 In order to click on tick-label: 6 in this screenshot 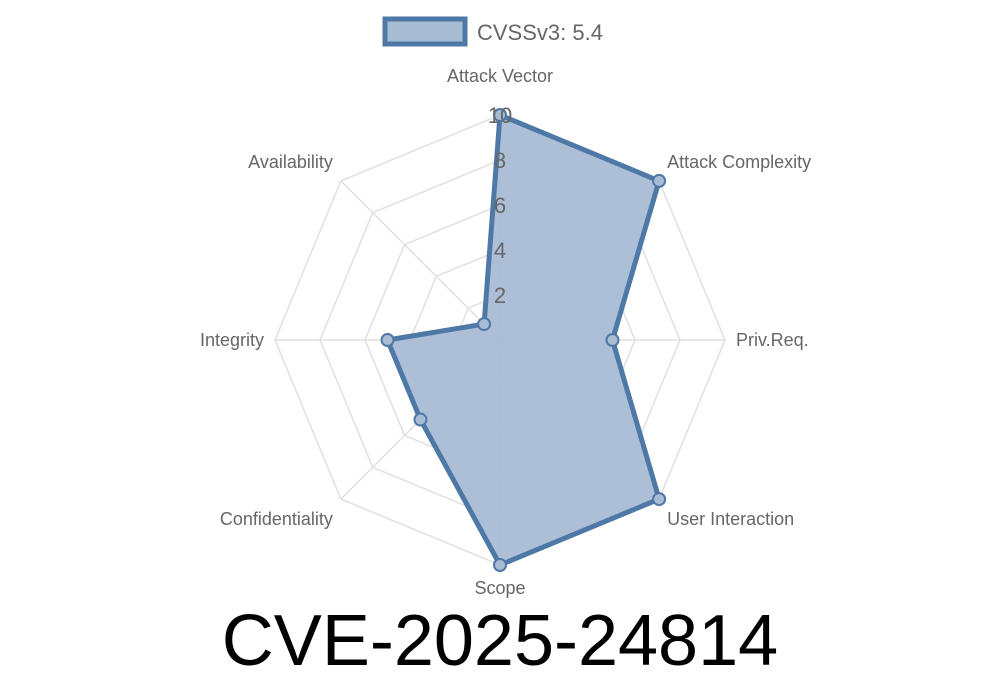, I will do `click(500, 205)`.